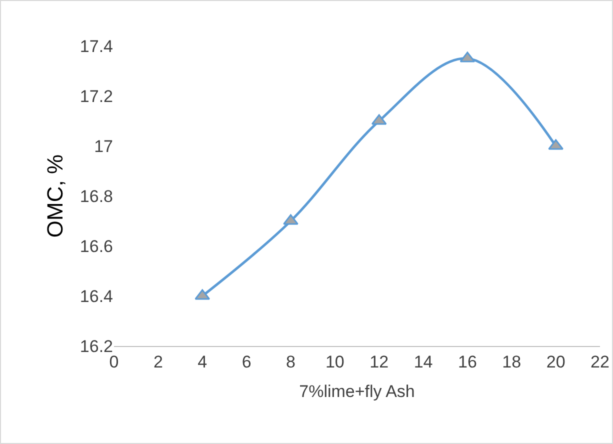 This screenshot has width=613, height=444. I want to click on x-tick-label: 12, so click(379, 362).